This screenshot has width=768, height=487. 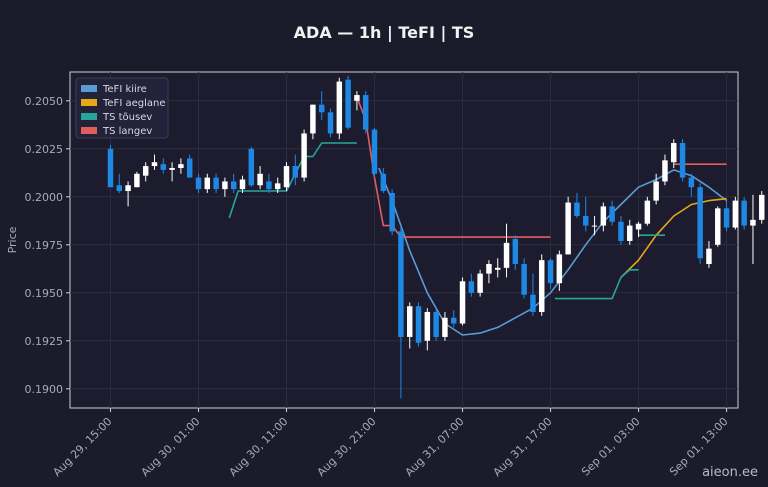 What do you see at coordinates (82, 447) in the screenshot?
I see `x-tick-label: Aug 29, 15:00` at bounding box center [82, 447].